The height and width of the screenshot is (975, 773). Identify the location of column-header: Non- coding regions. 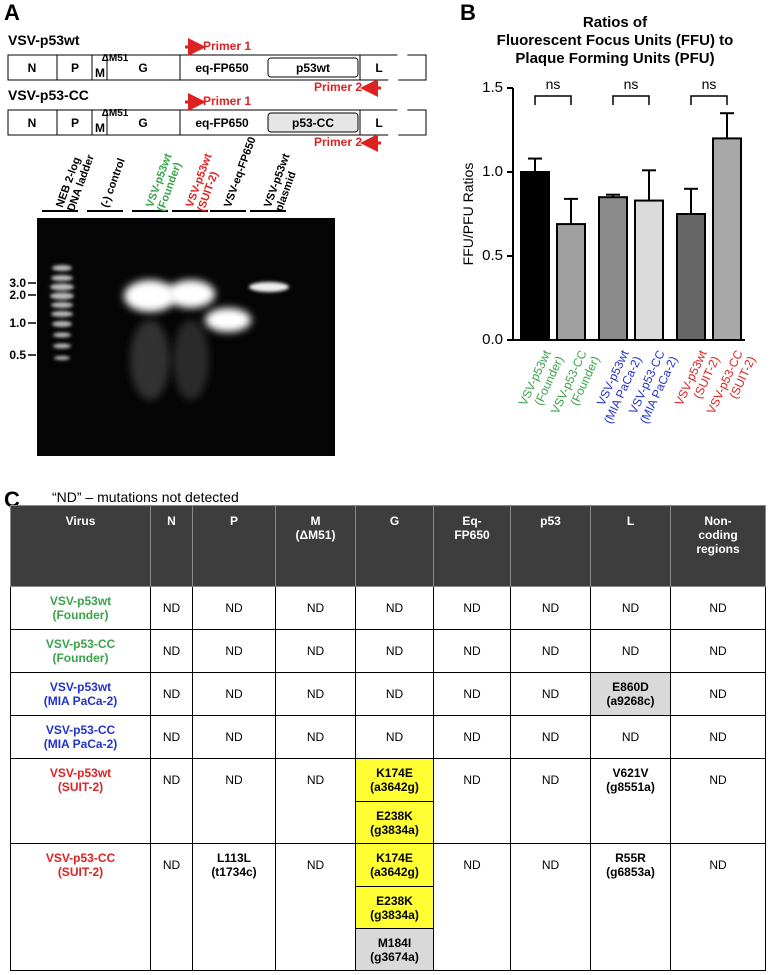
(718, 546).